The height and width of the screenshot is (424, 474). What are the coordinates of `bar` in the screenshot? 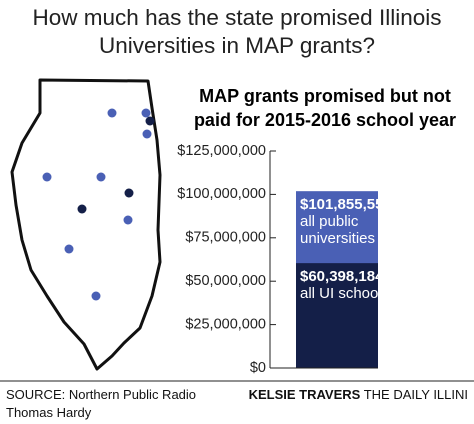 It's located at (337, 315).